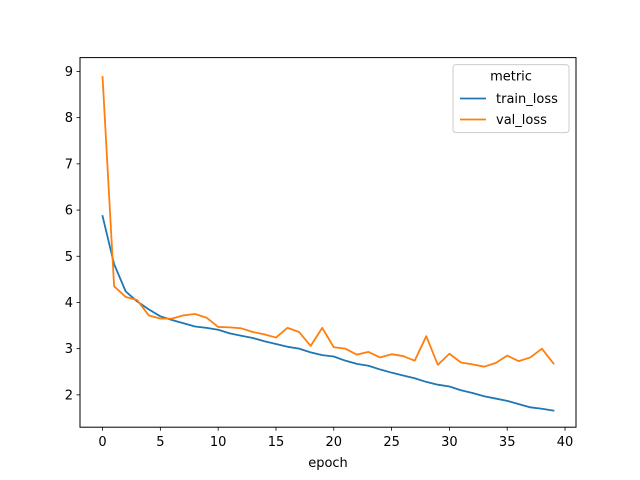 The width and height of the screenshot is (640, 480). I want to click on legend: metric train_loss val_loss, so click(511, 99).